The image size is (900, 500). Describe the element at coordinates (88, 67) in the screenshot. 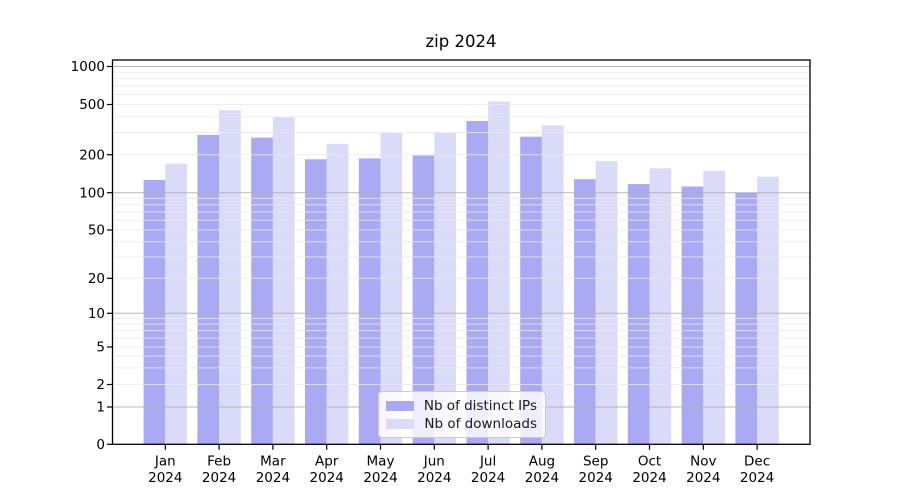

I see `y-tick-label: 1000` at that location.